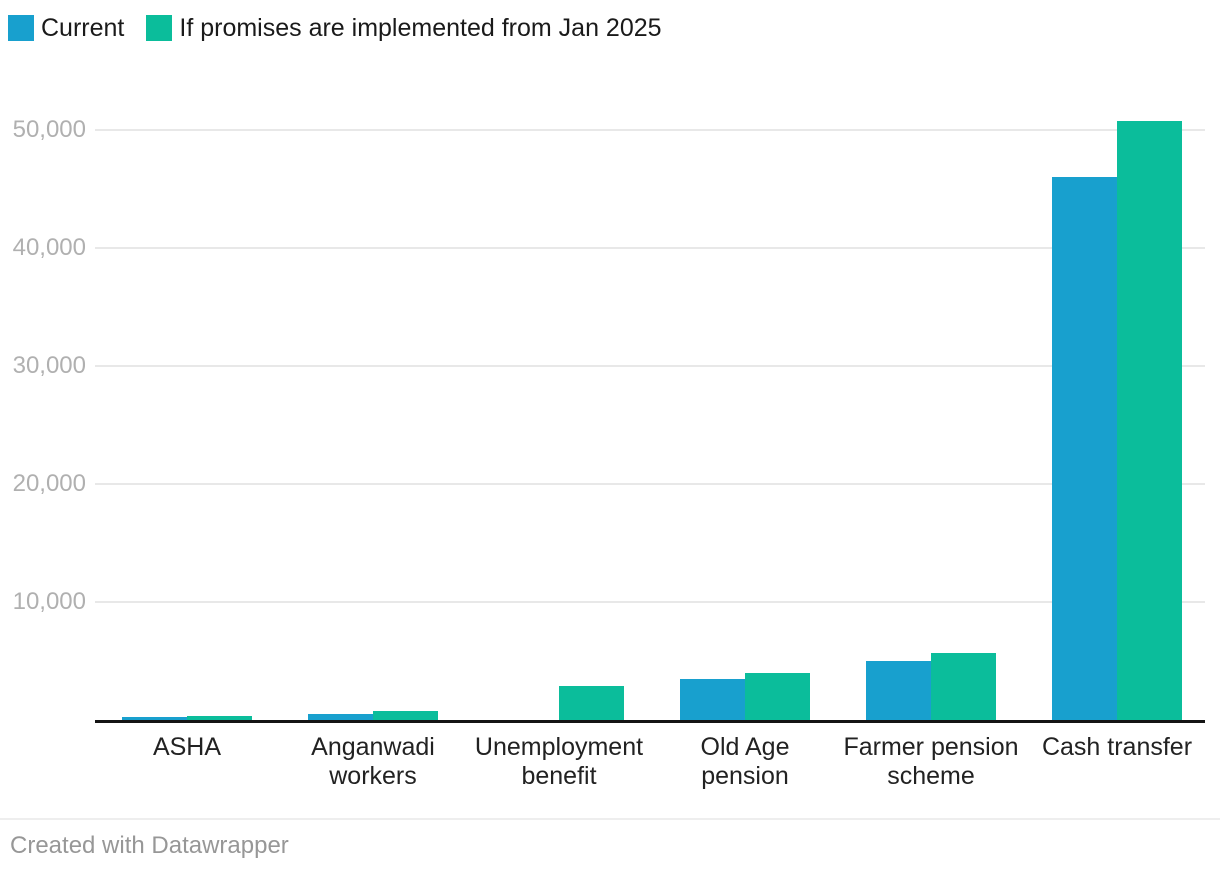  What do you see at coordinates (219, 718) in the screenshot?
I see `bar-promised-asha` at bounding box center [219, 718].